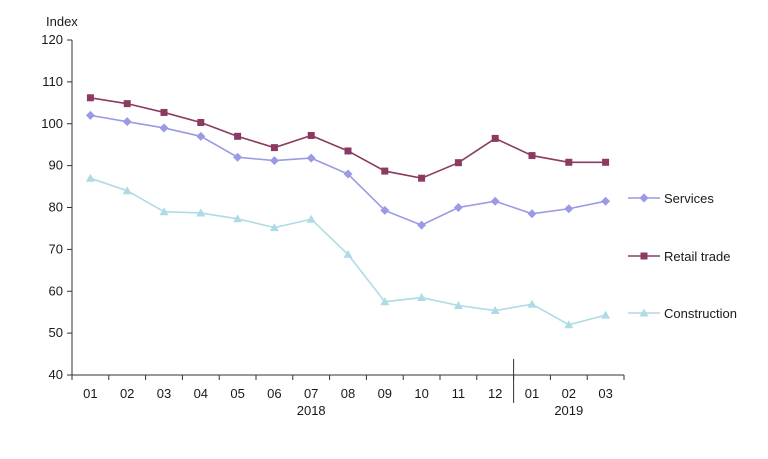 This screenshot has height=459, width=768. I want to click on year-label: 2019, so click(568, 410).